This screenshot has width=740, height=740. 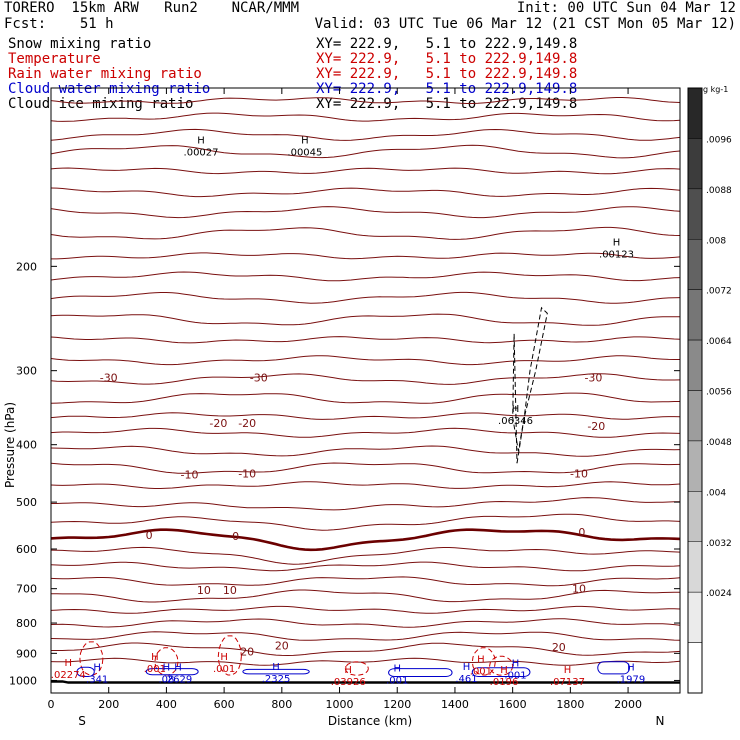 What do you see at coordinates (616, 255) in the screenshot?
I see `extremum-value: .00123` at bounding box center [616, 255].